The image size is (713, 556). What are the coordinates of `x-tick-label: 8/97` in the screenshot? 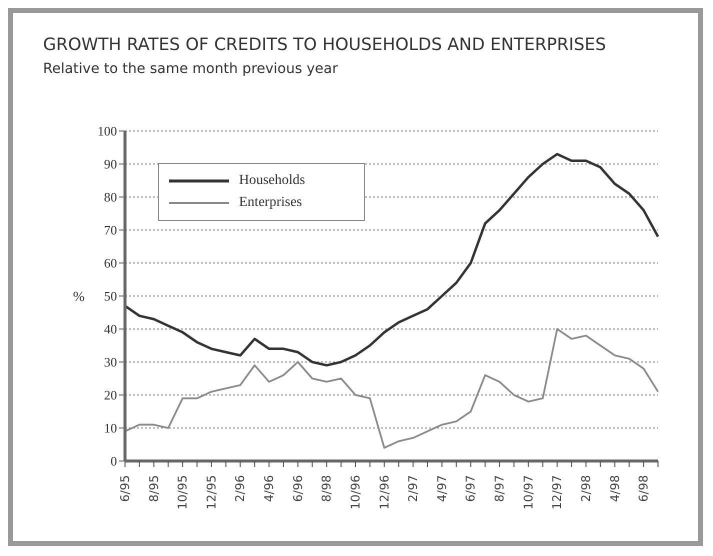 It's located at (499, 488).